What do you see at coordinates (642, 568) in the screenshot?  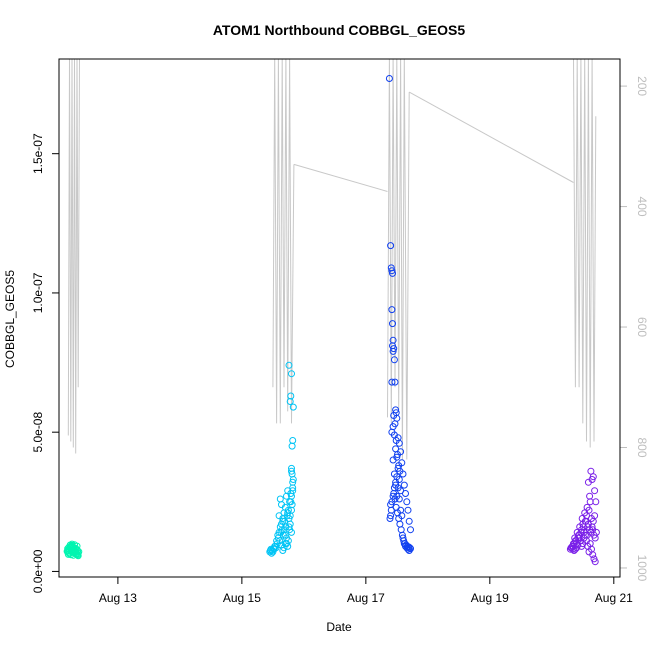 I see `right-axis-tick-label: 1000` at bounding box center [642, 568].